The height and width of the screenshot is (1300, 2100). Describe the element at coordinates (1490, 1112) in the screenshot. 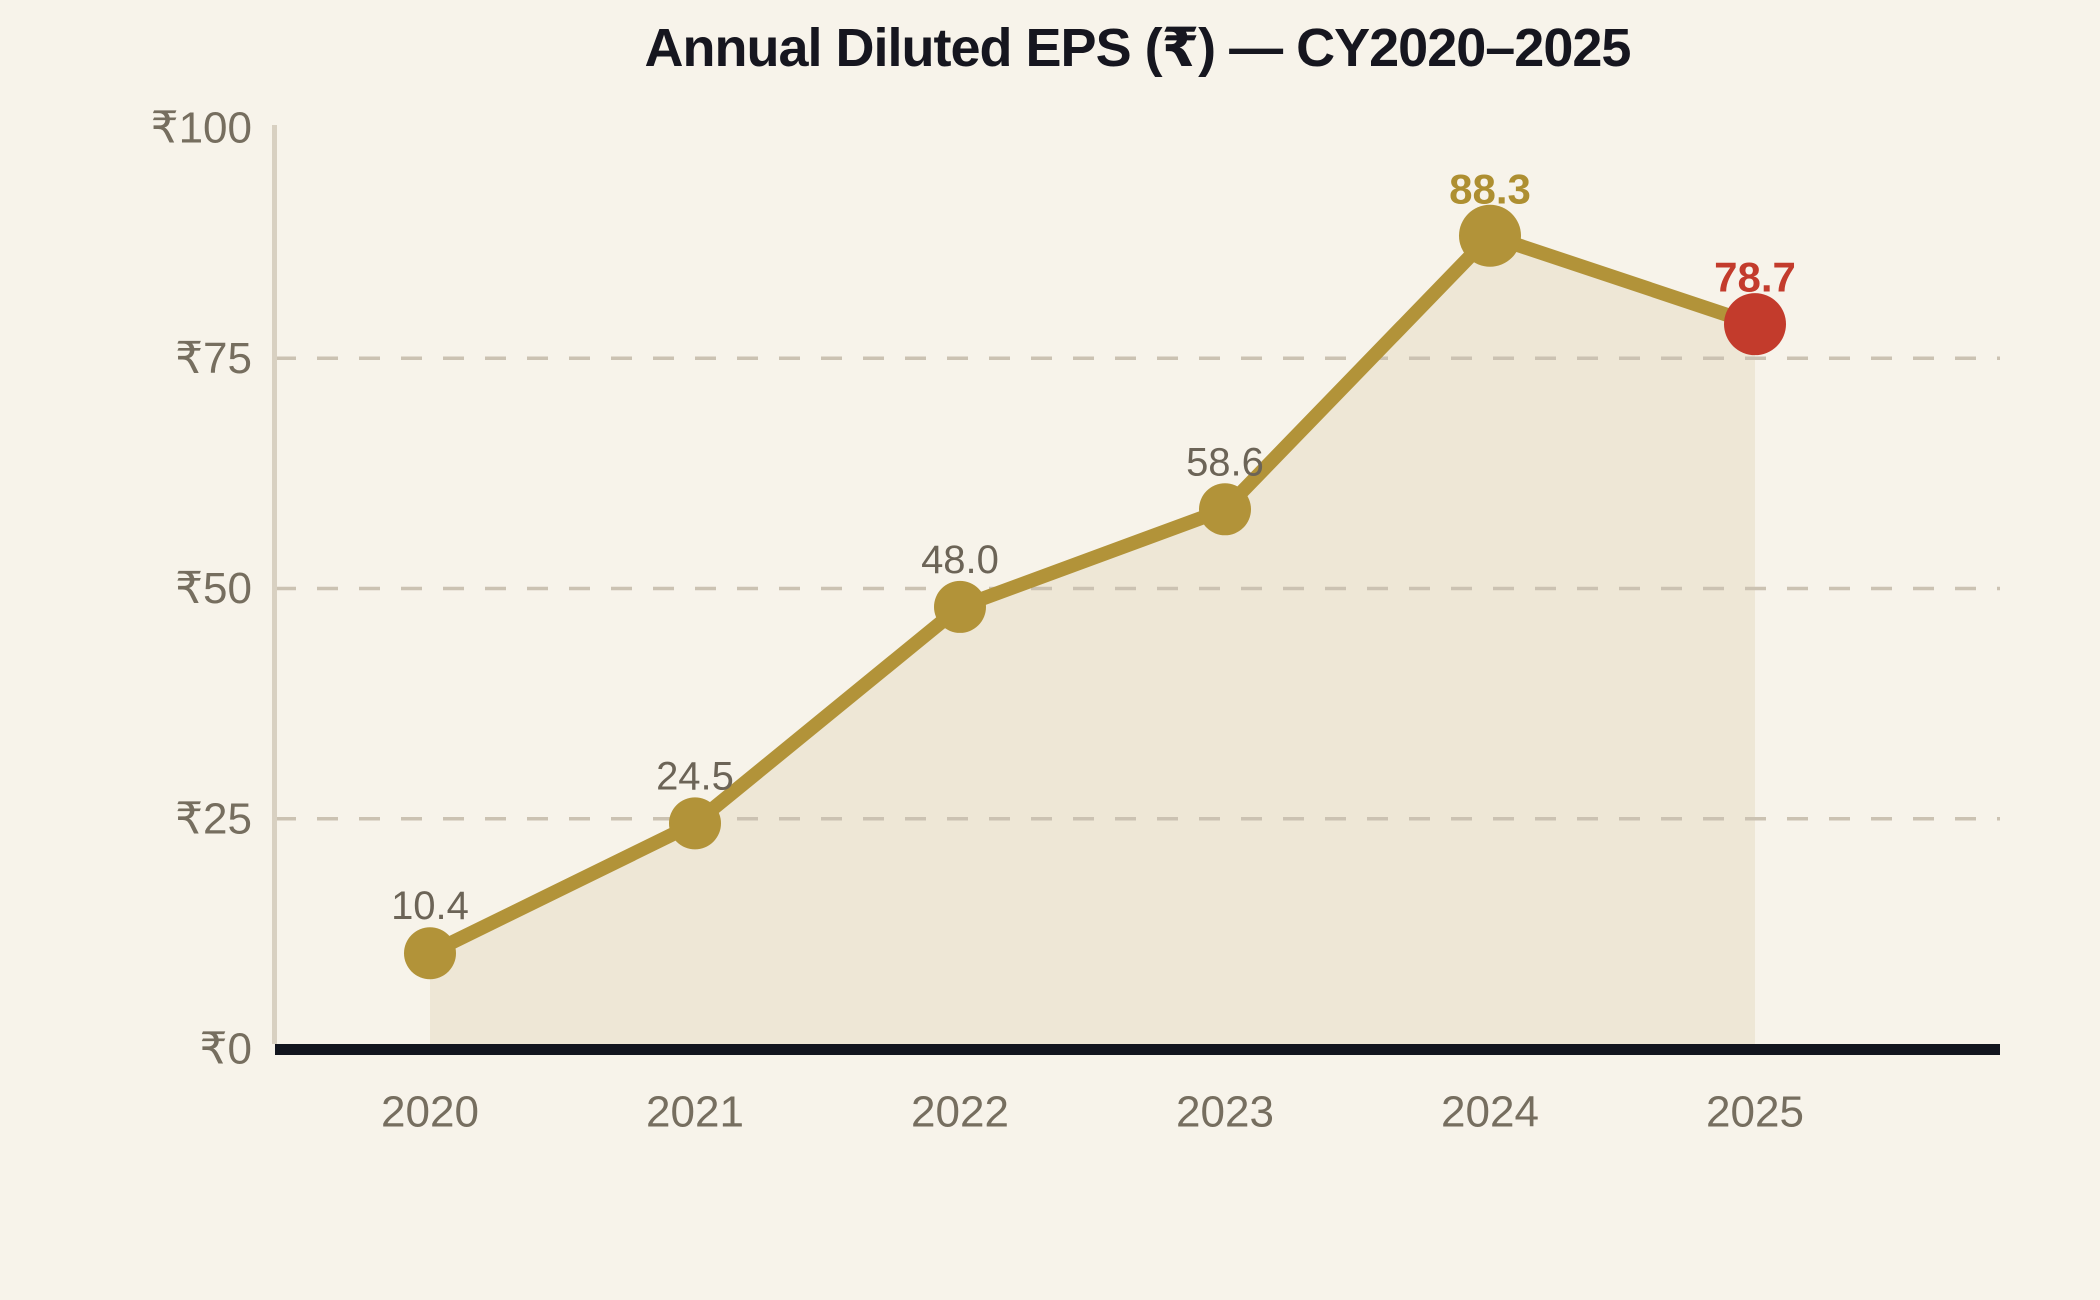

I see `x-tick-2024: 2024` at that location.